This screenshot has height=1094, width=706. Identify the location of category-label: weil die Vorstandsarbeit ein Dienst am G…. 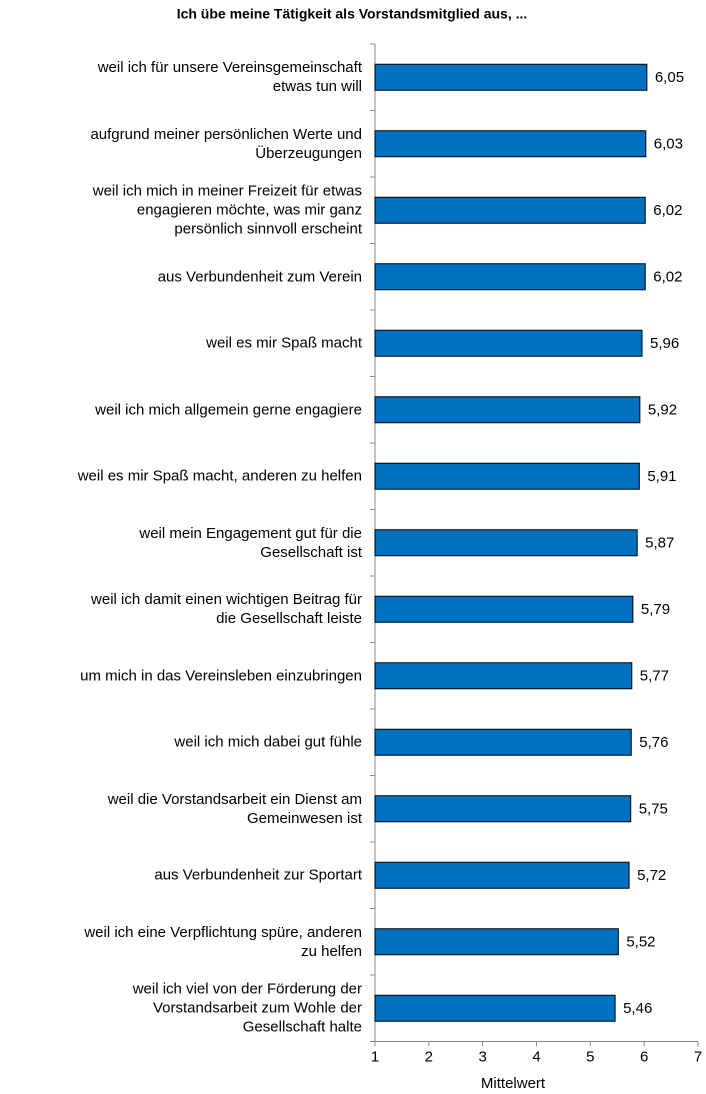
(234, 808).